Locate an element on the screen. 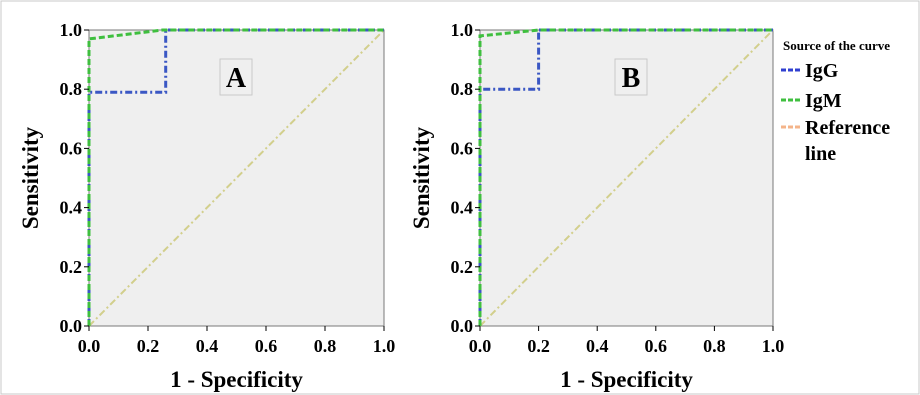 The width and height of the screenshot is (920, 395). x-tick-label-b: 0.2 is located at coordinates (538, 346).